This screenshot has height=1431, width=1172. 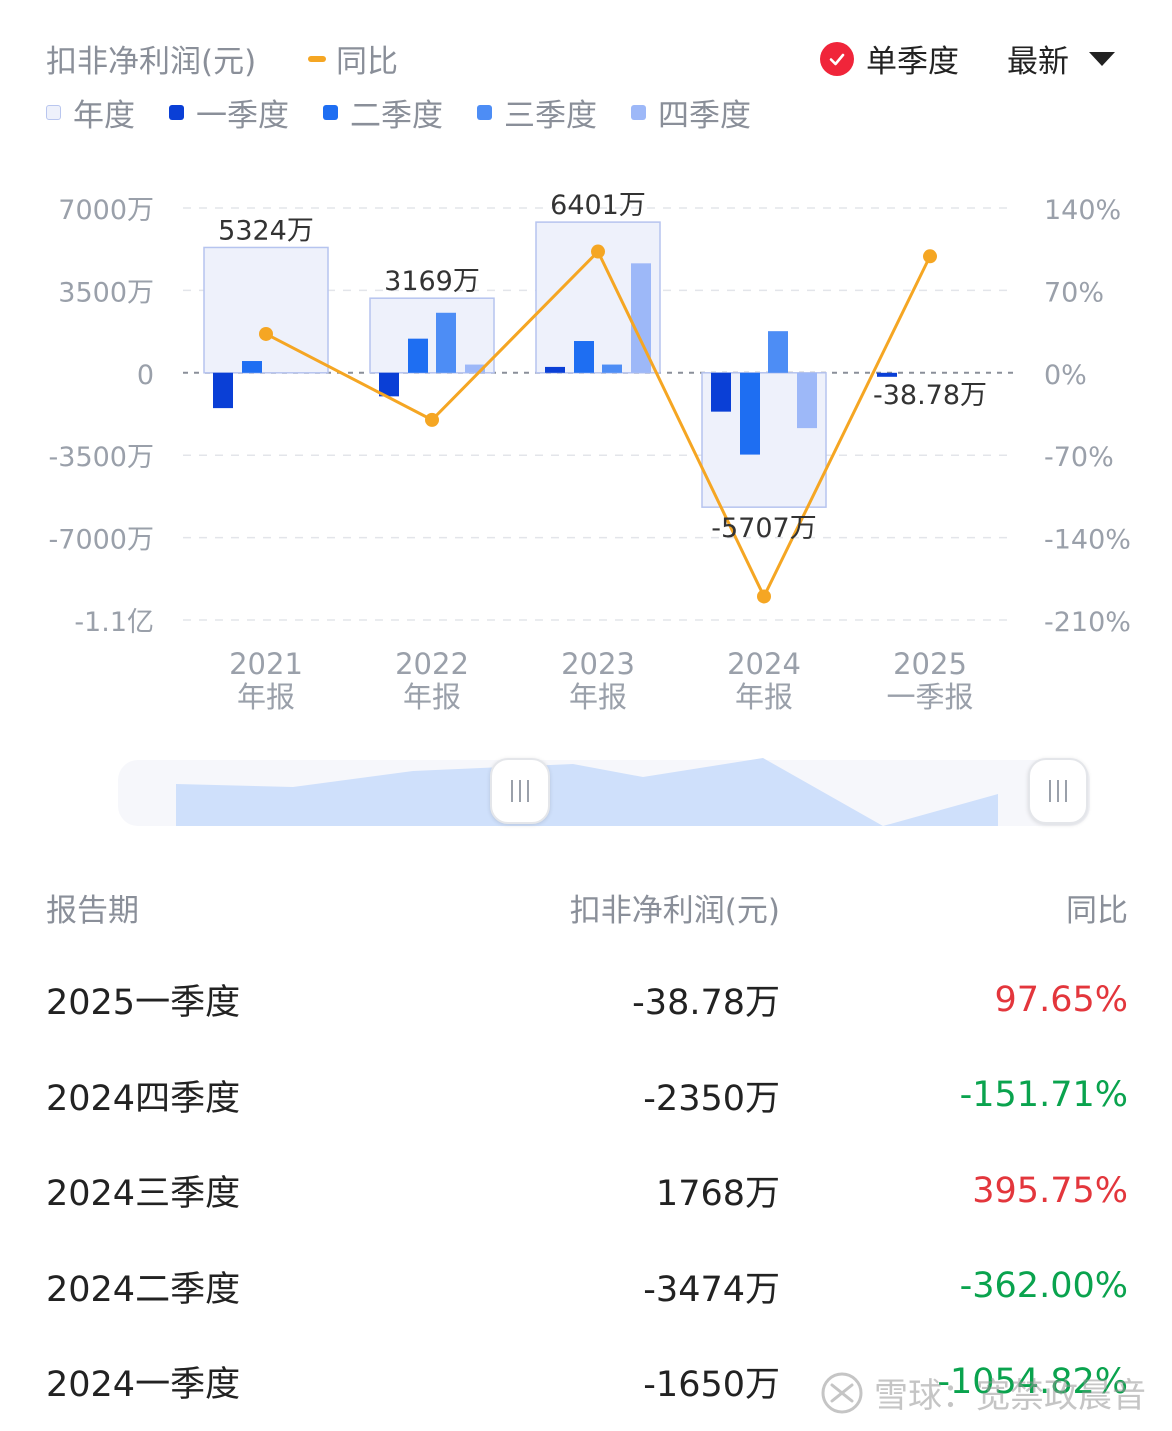 What do you see at coordinates (367, 62) in the screenshot?
I see `yoy-legend-label: 同比` at bounding box center [367, 62].